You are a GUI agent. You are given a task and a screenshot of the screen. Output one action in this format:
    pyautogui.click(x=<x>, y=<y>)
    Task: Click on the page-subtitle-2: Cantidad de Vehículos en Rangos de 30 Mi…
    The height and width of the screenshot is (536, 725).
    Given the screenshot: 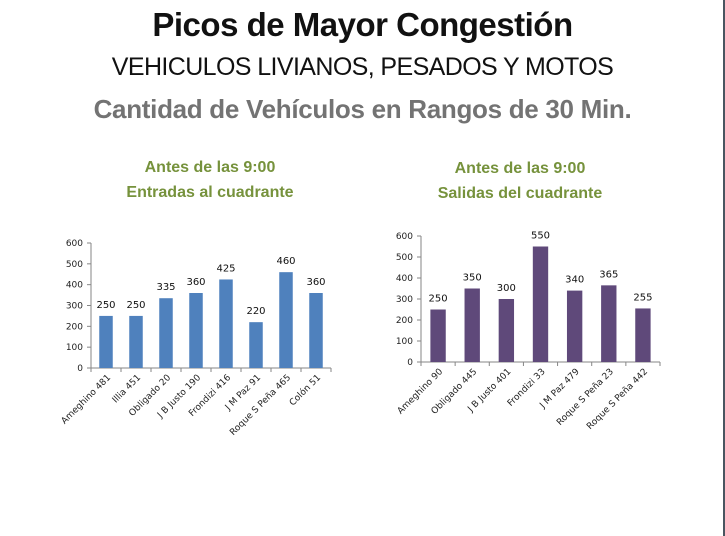 What is the action you would take?
    pyautogui.click(x=362, y=109)
    